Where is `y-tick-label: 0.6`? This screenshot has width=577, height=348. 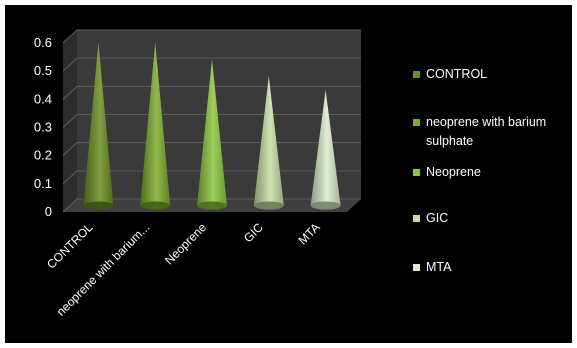 y-tick-label: 0.6 is located at coordinates (43, 42).